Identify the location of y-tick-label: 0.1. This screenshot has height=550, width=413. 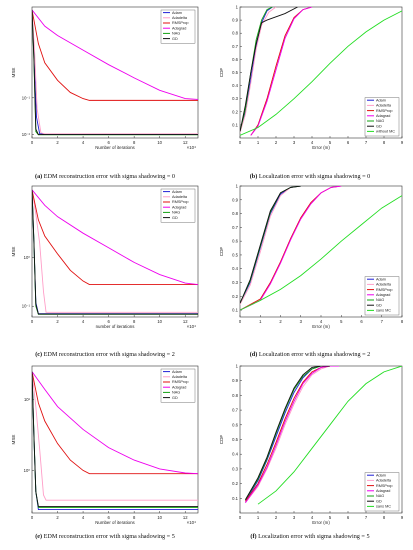
(235, 124).